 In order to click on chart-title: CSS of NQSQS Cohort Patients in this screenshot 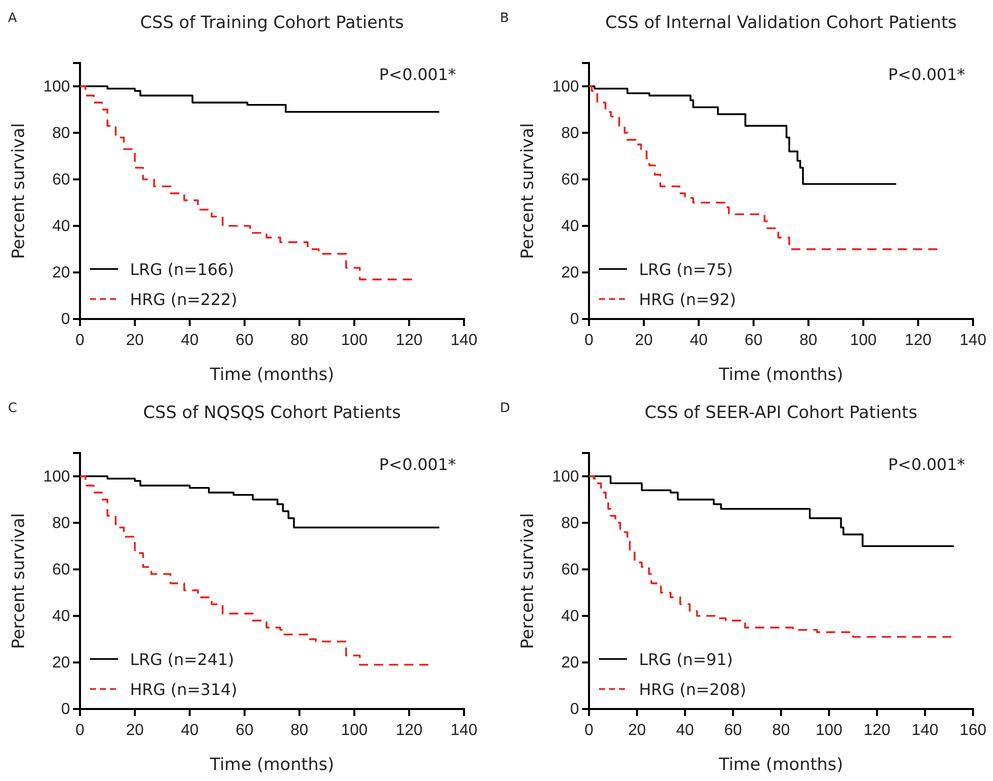, I will do `click(272, 413)`.